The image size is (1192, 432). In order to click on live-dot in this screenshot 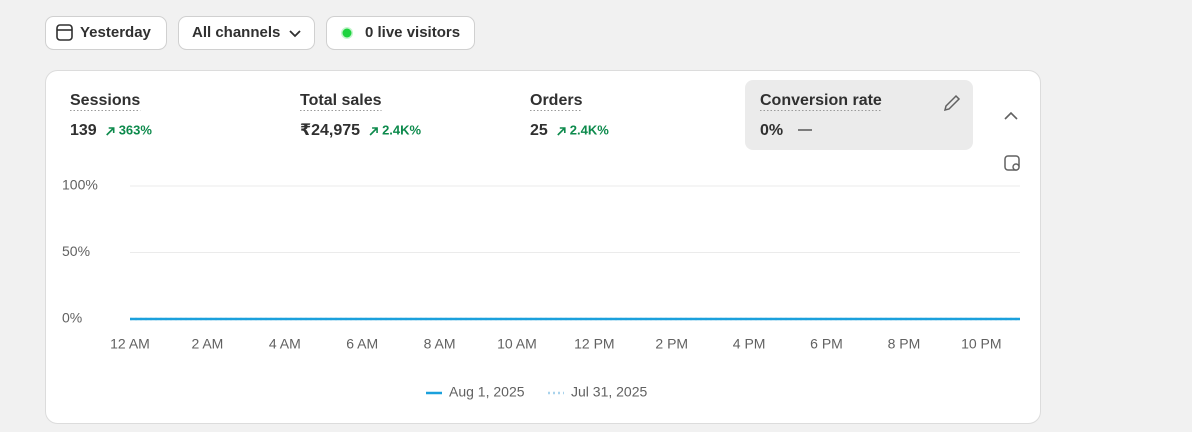, I will do `click(347, 33)`.